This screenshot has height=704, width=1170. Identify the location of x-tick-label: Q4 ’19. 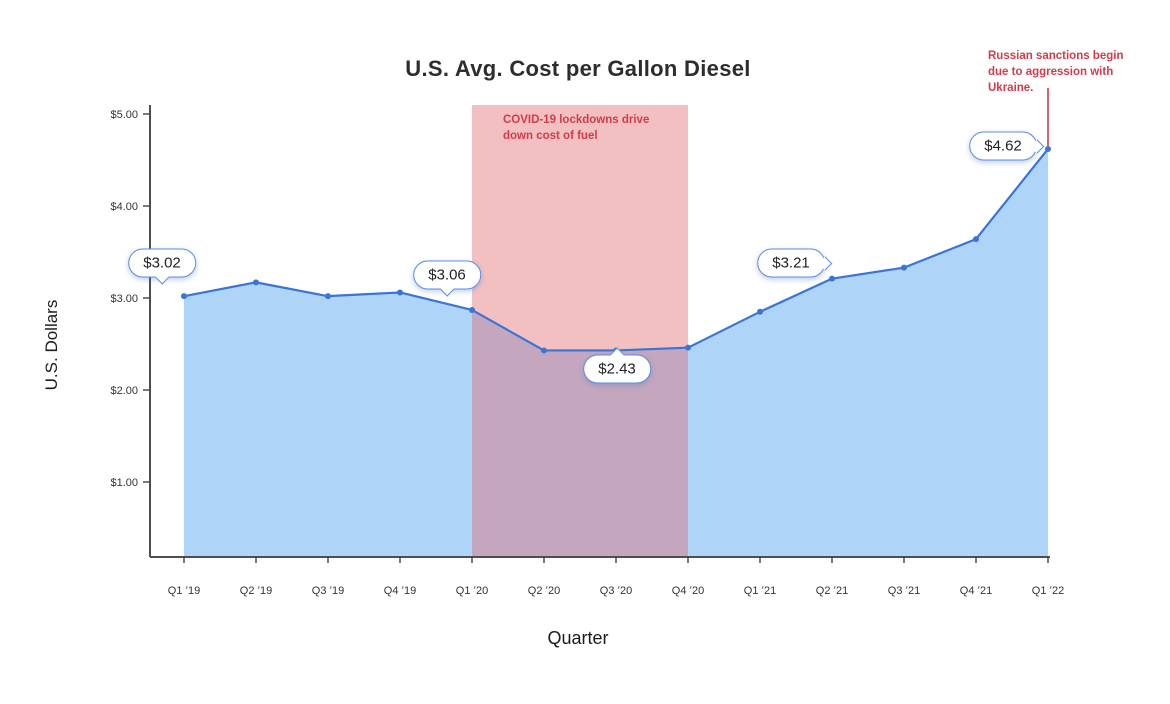
(400, 591).